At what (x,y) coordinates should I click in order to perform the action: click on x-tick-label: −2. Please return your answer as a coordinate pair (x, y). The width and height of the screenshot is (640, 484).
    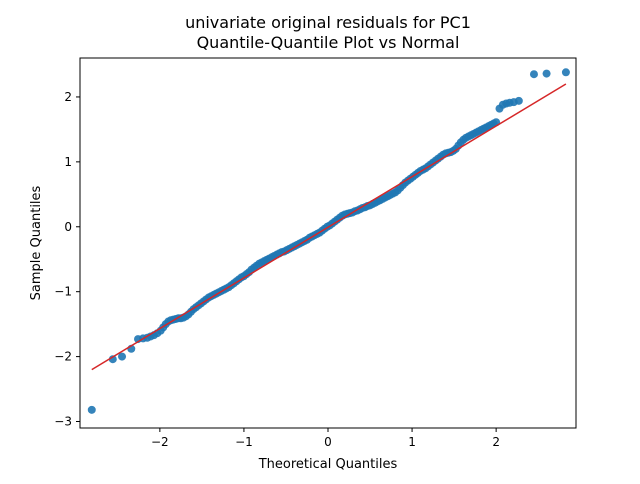
    Looking at the image, I should click on (160, 442).